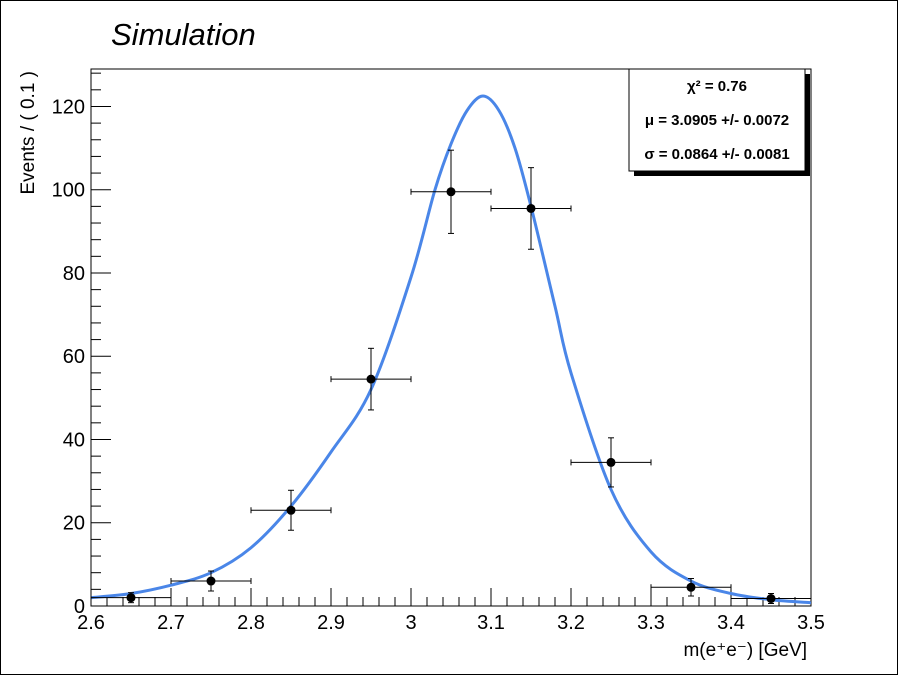  I want to click on y-tick-label: 100, so click(68, 191).